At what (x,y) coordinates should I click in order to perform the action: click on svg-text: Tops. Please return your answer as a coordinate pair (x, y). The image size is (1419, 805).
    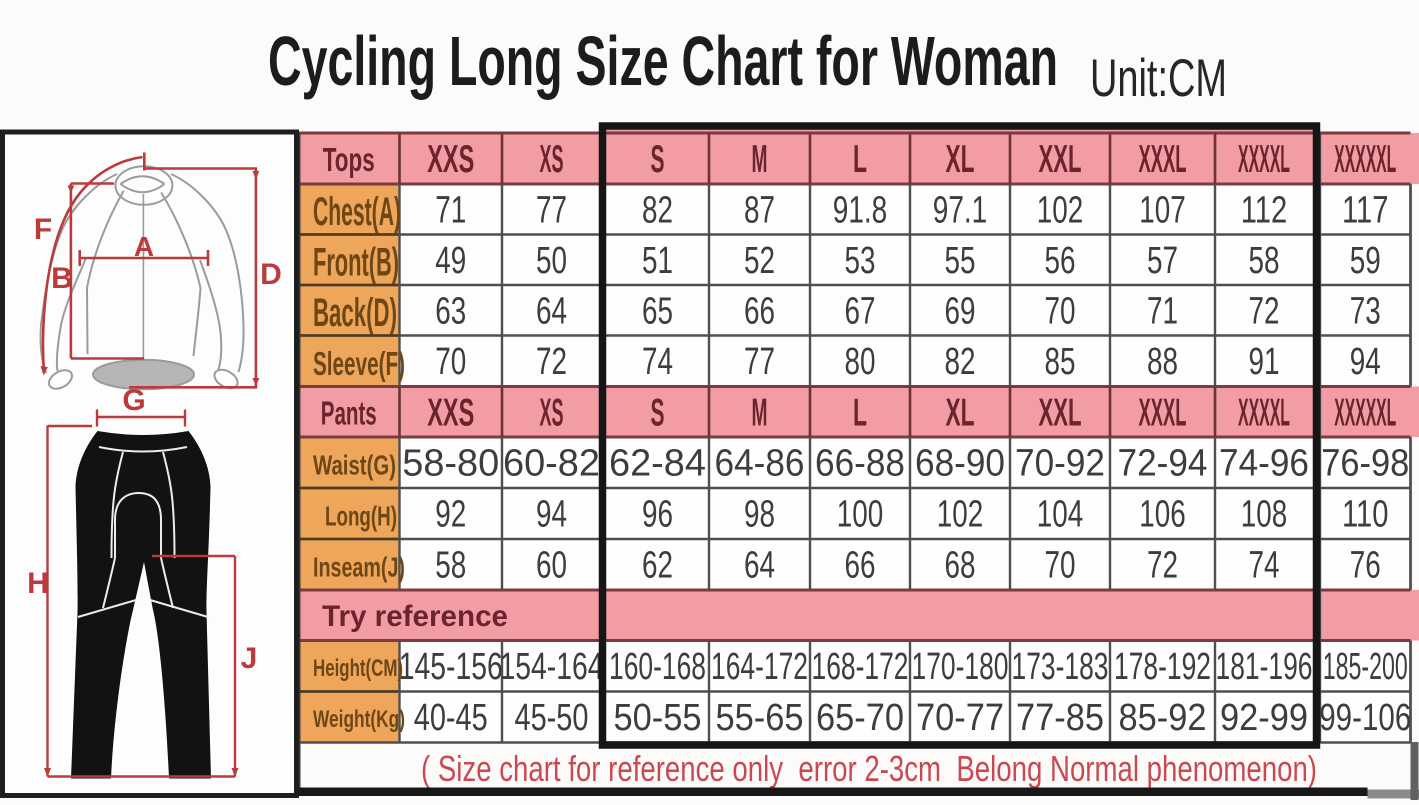
    Looking at the image, I should click on (349, 159).